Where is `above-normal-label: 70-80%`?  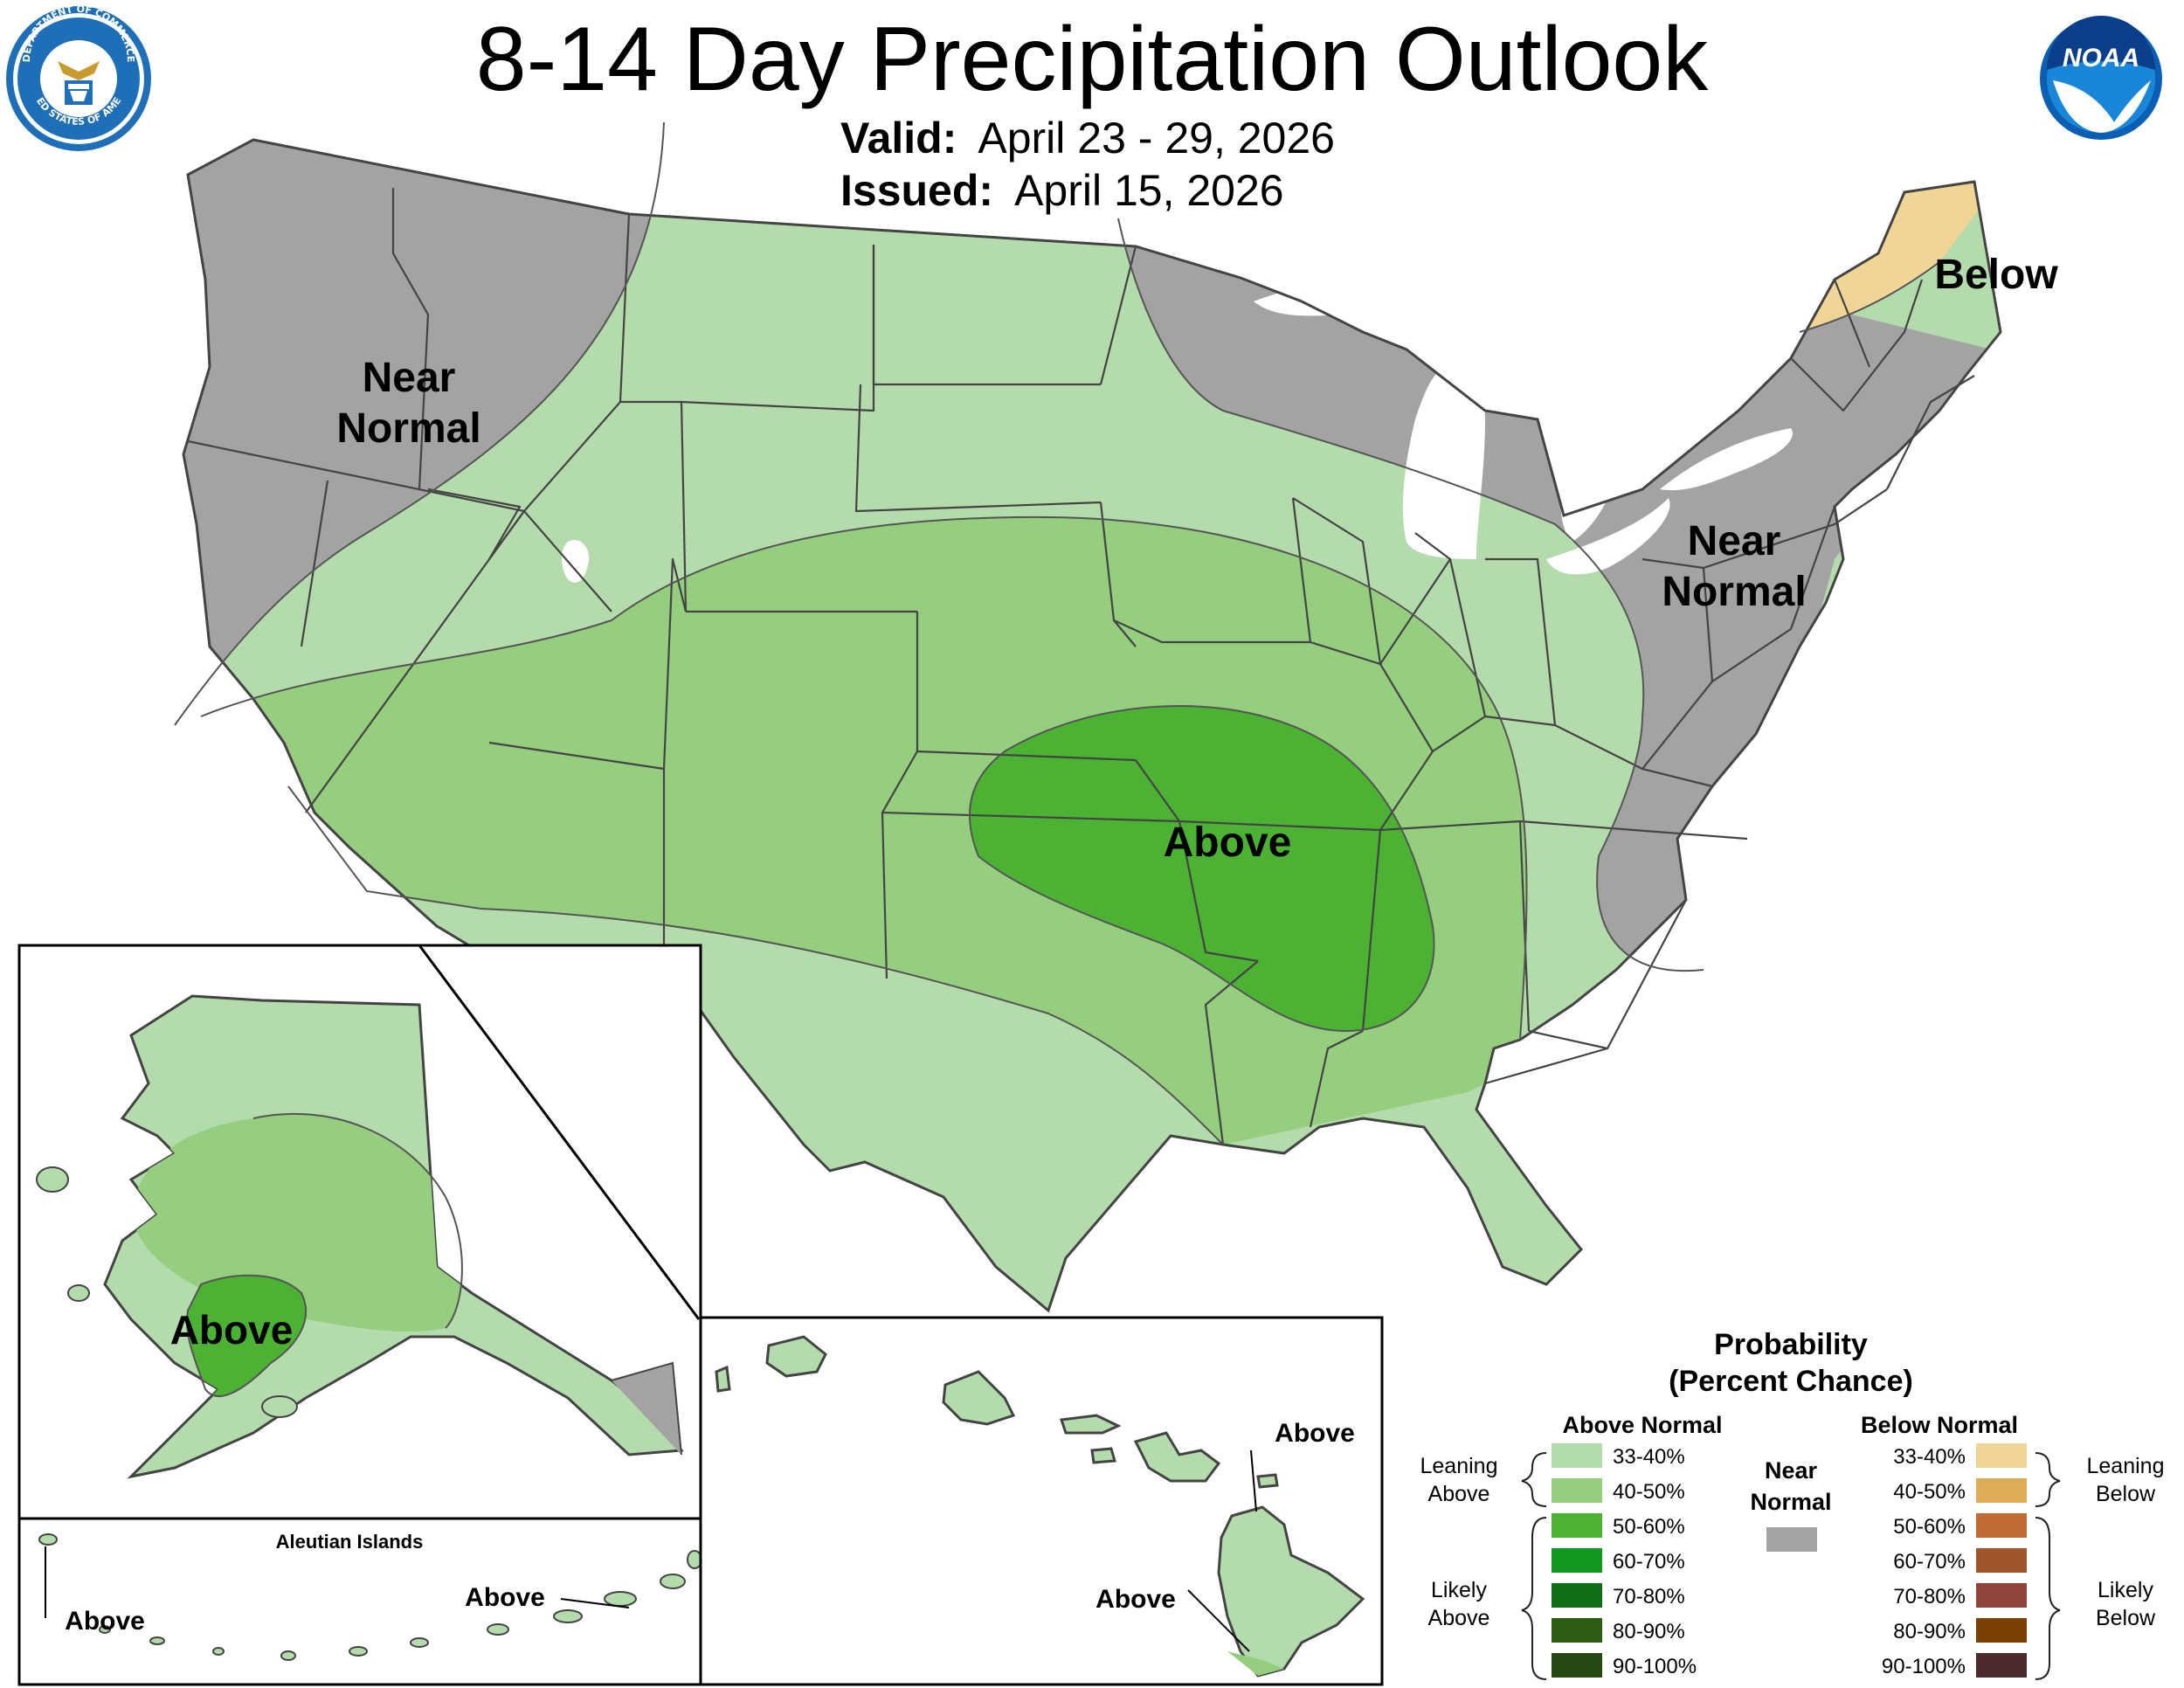
above-normal-label: 70-80% is located at coordinates (1649, 1596).